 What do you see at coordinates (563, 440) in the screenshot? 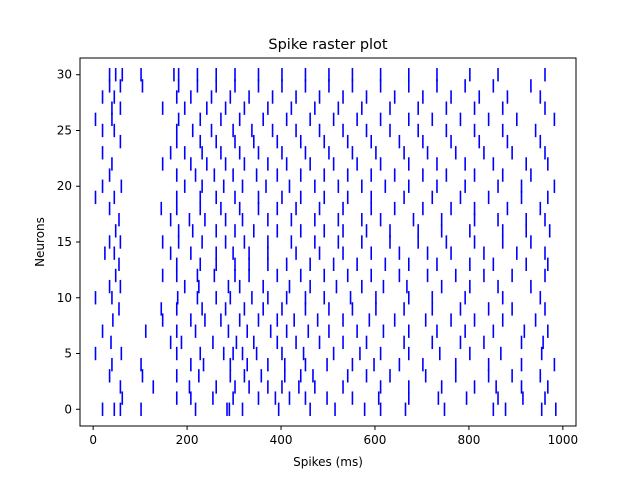
I see `x-tick-label: 1000` at bounding box center [563, 440].